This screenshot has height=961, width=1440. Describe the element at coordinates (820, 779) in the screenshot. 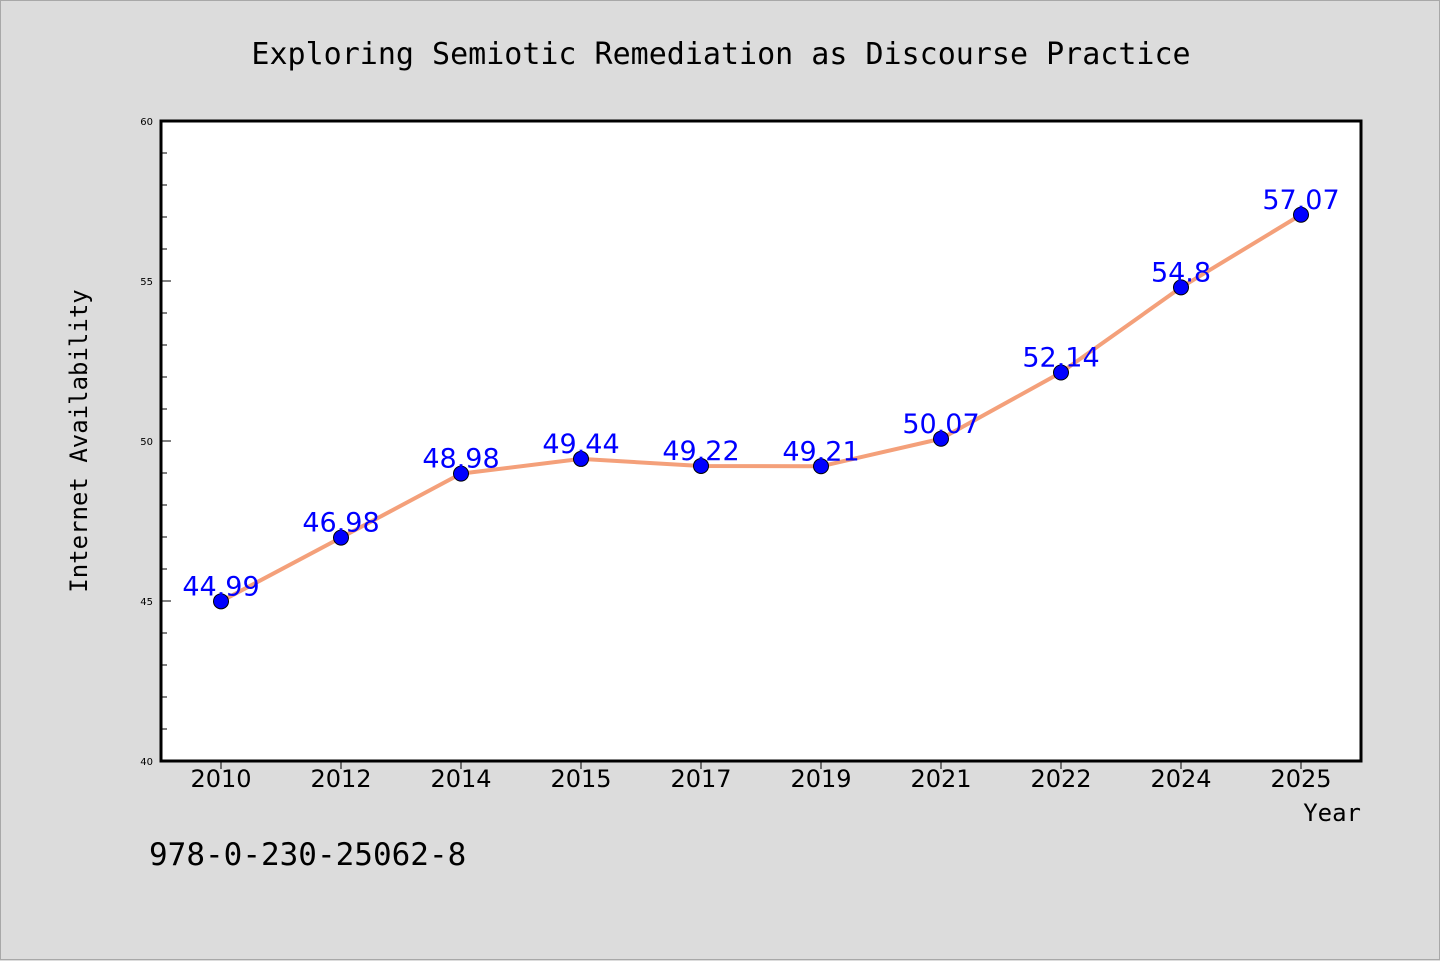

I see `x-tick-label: 2019` at that location.